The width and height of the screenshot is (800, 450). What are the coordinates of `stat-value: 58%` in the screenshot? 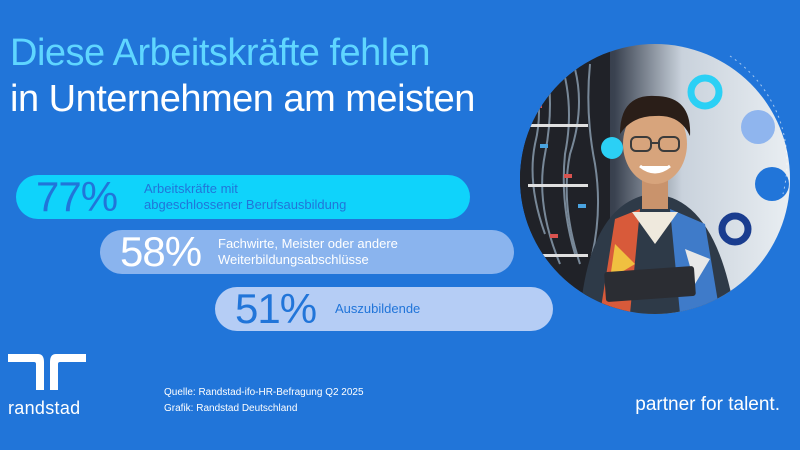 It's located at (161, 251).